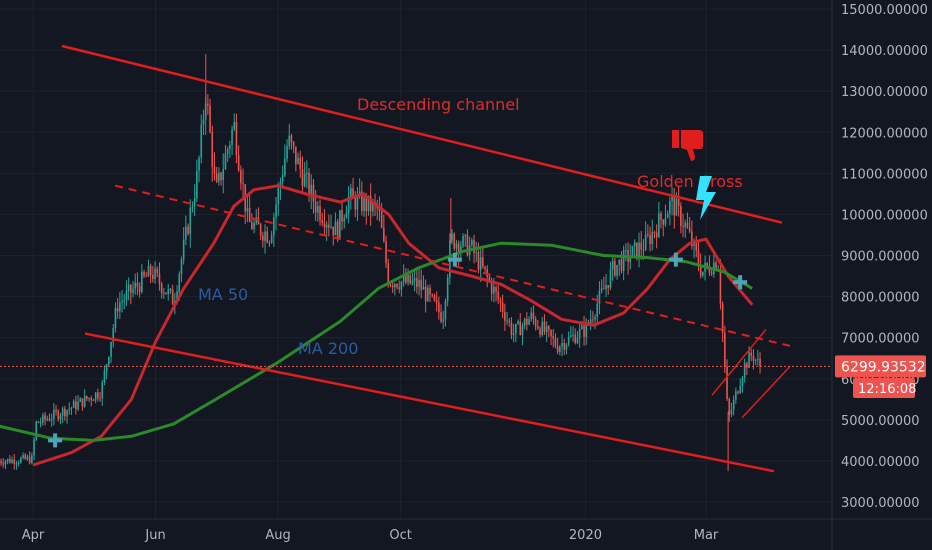 Image resolution: width=932 pixels, height=550 pixels. Describe the element at coordinates (884, 174) in the screenshot. I see `y-tick-label: 11000.00000` at that location.